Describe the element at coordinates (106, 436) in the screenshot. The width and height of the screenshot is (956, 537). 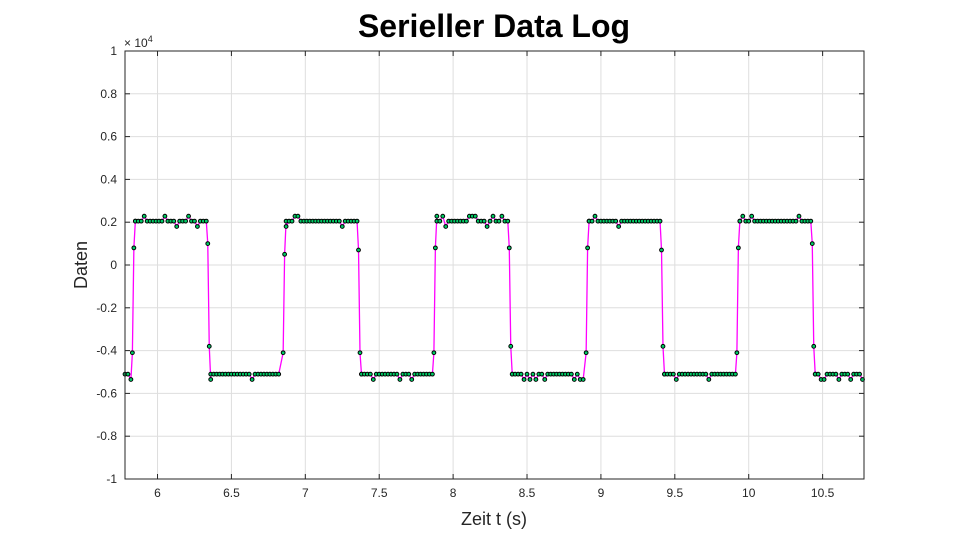
I see `y-tick-label: -0.8` at that location.